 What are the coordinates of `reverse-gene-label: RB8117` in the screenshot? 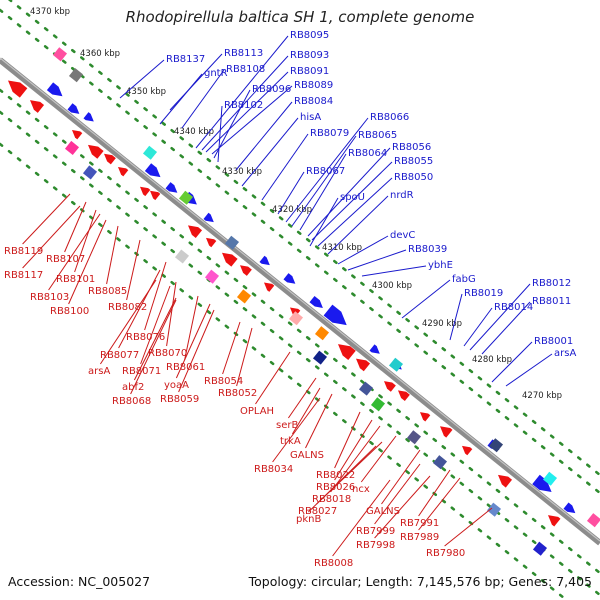 It's located at (23, 275).